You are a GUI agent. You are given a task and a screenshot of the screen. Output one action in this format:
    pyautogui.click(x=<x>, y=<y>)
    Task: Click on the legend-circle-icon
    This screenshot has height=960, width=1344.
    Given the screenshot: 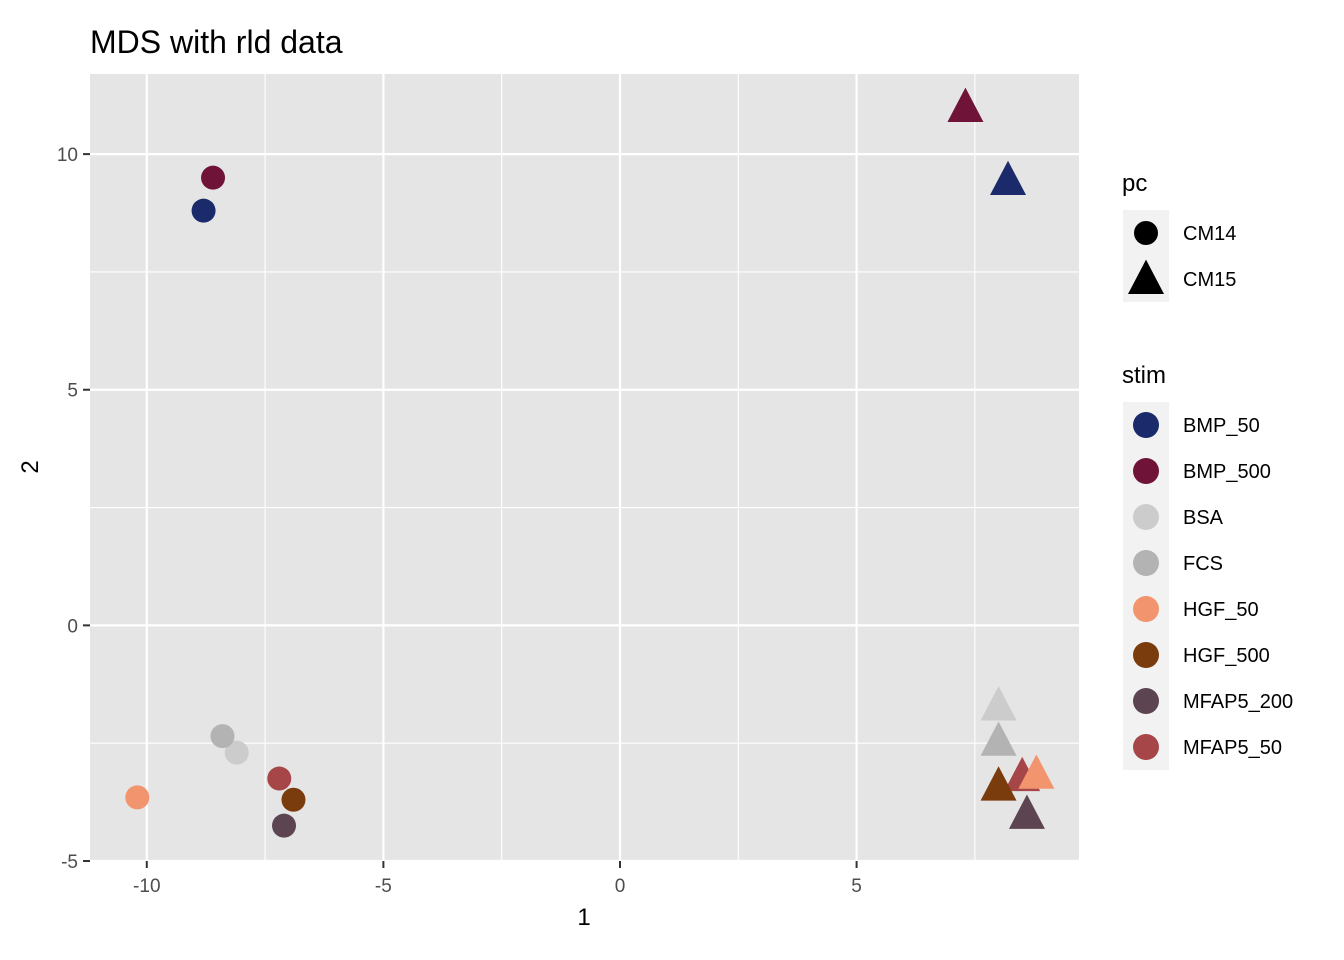 What is the action you would take?
    pyautogui.click(x=1146, y=233)
    